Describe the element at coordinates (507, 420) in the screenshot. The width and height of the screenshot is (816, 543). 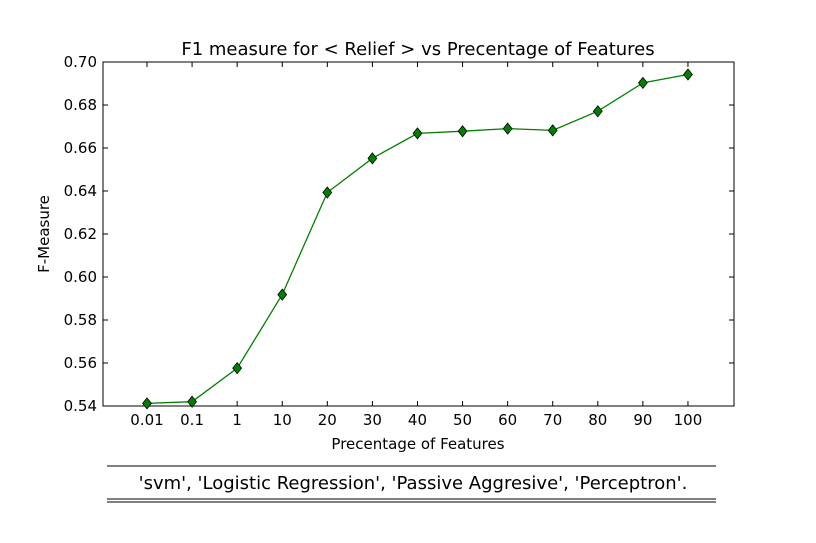
I see `x-tick-label: 60` at that location.